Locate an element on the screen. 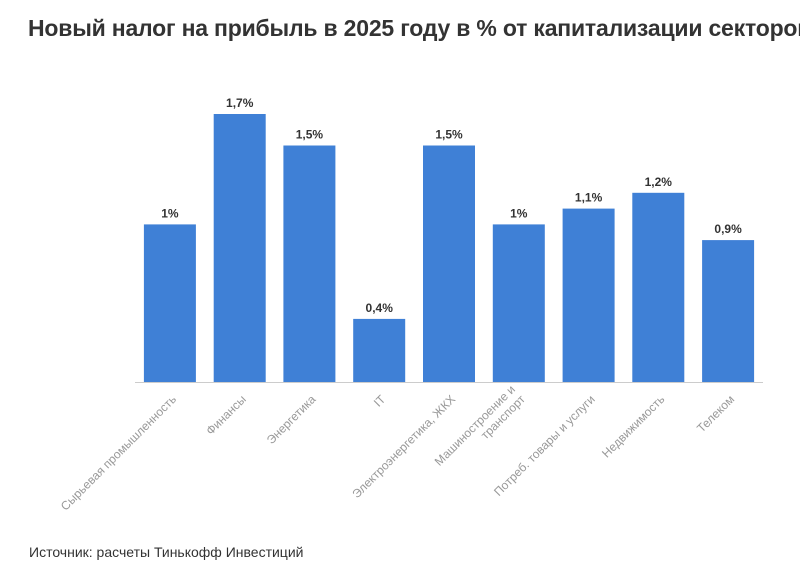  source-note: Источник: расчеты Тинькофф Инвестиций is located at coordinates (166, 552).